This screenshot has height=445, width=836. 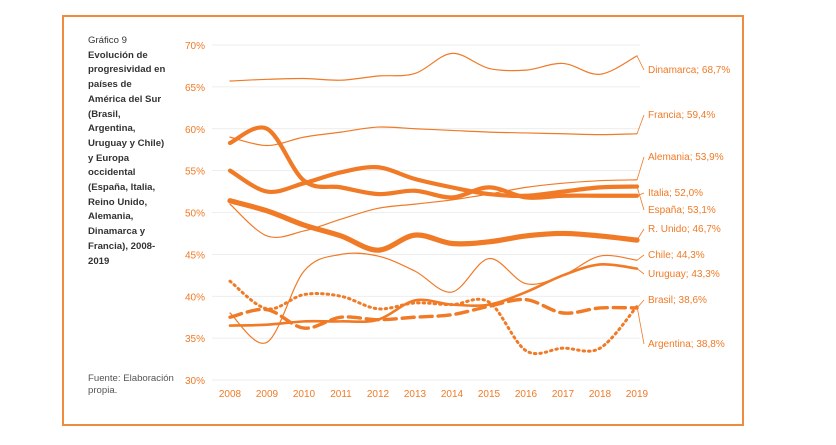 I want to click on x-tick-label: 2017, so click(x=563, y=394).